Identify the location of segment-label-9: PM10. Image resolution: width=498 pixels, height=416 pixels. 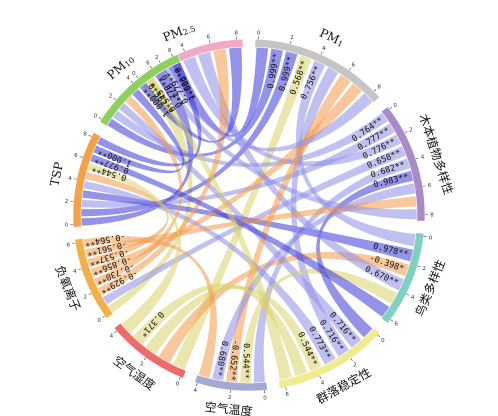
(120, 66).